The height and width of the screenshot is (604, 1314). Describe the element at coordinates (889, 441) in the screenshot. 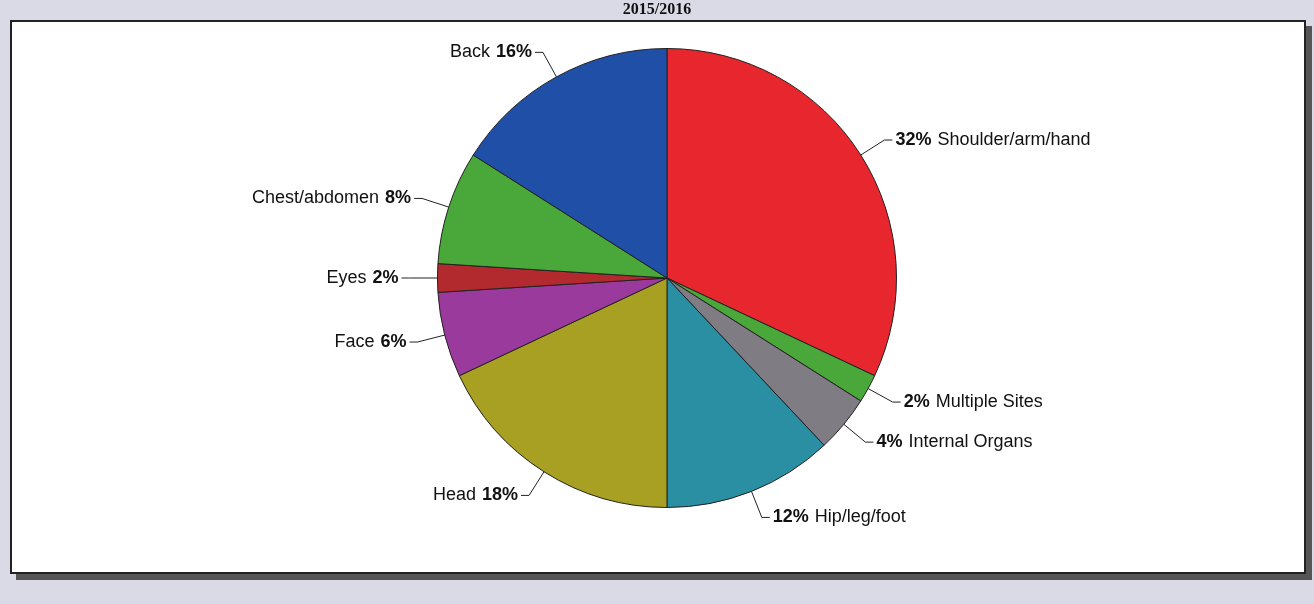

I see `data-label: 4%` at that location.